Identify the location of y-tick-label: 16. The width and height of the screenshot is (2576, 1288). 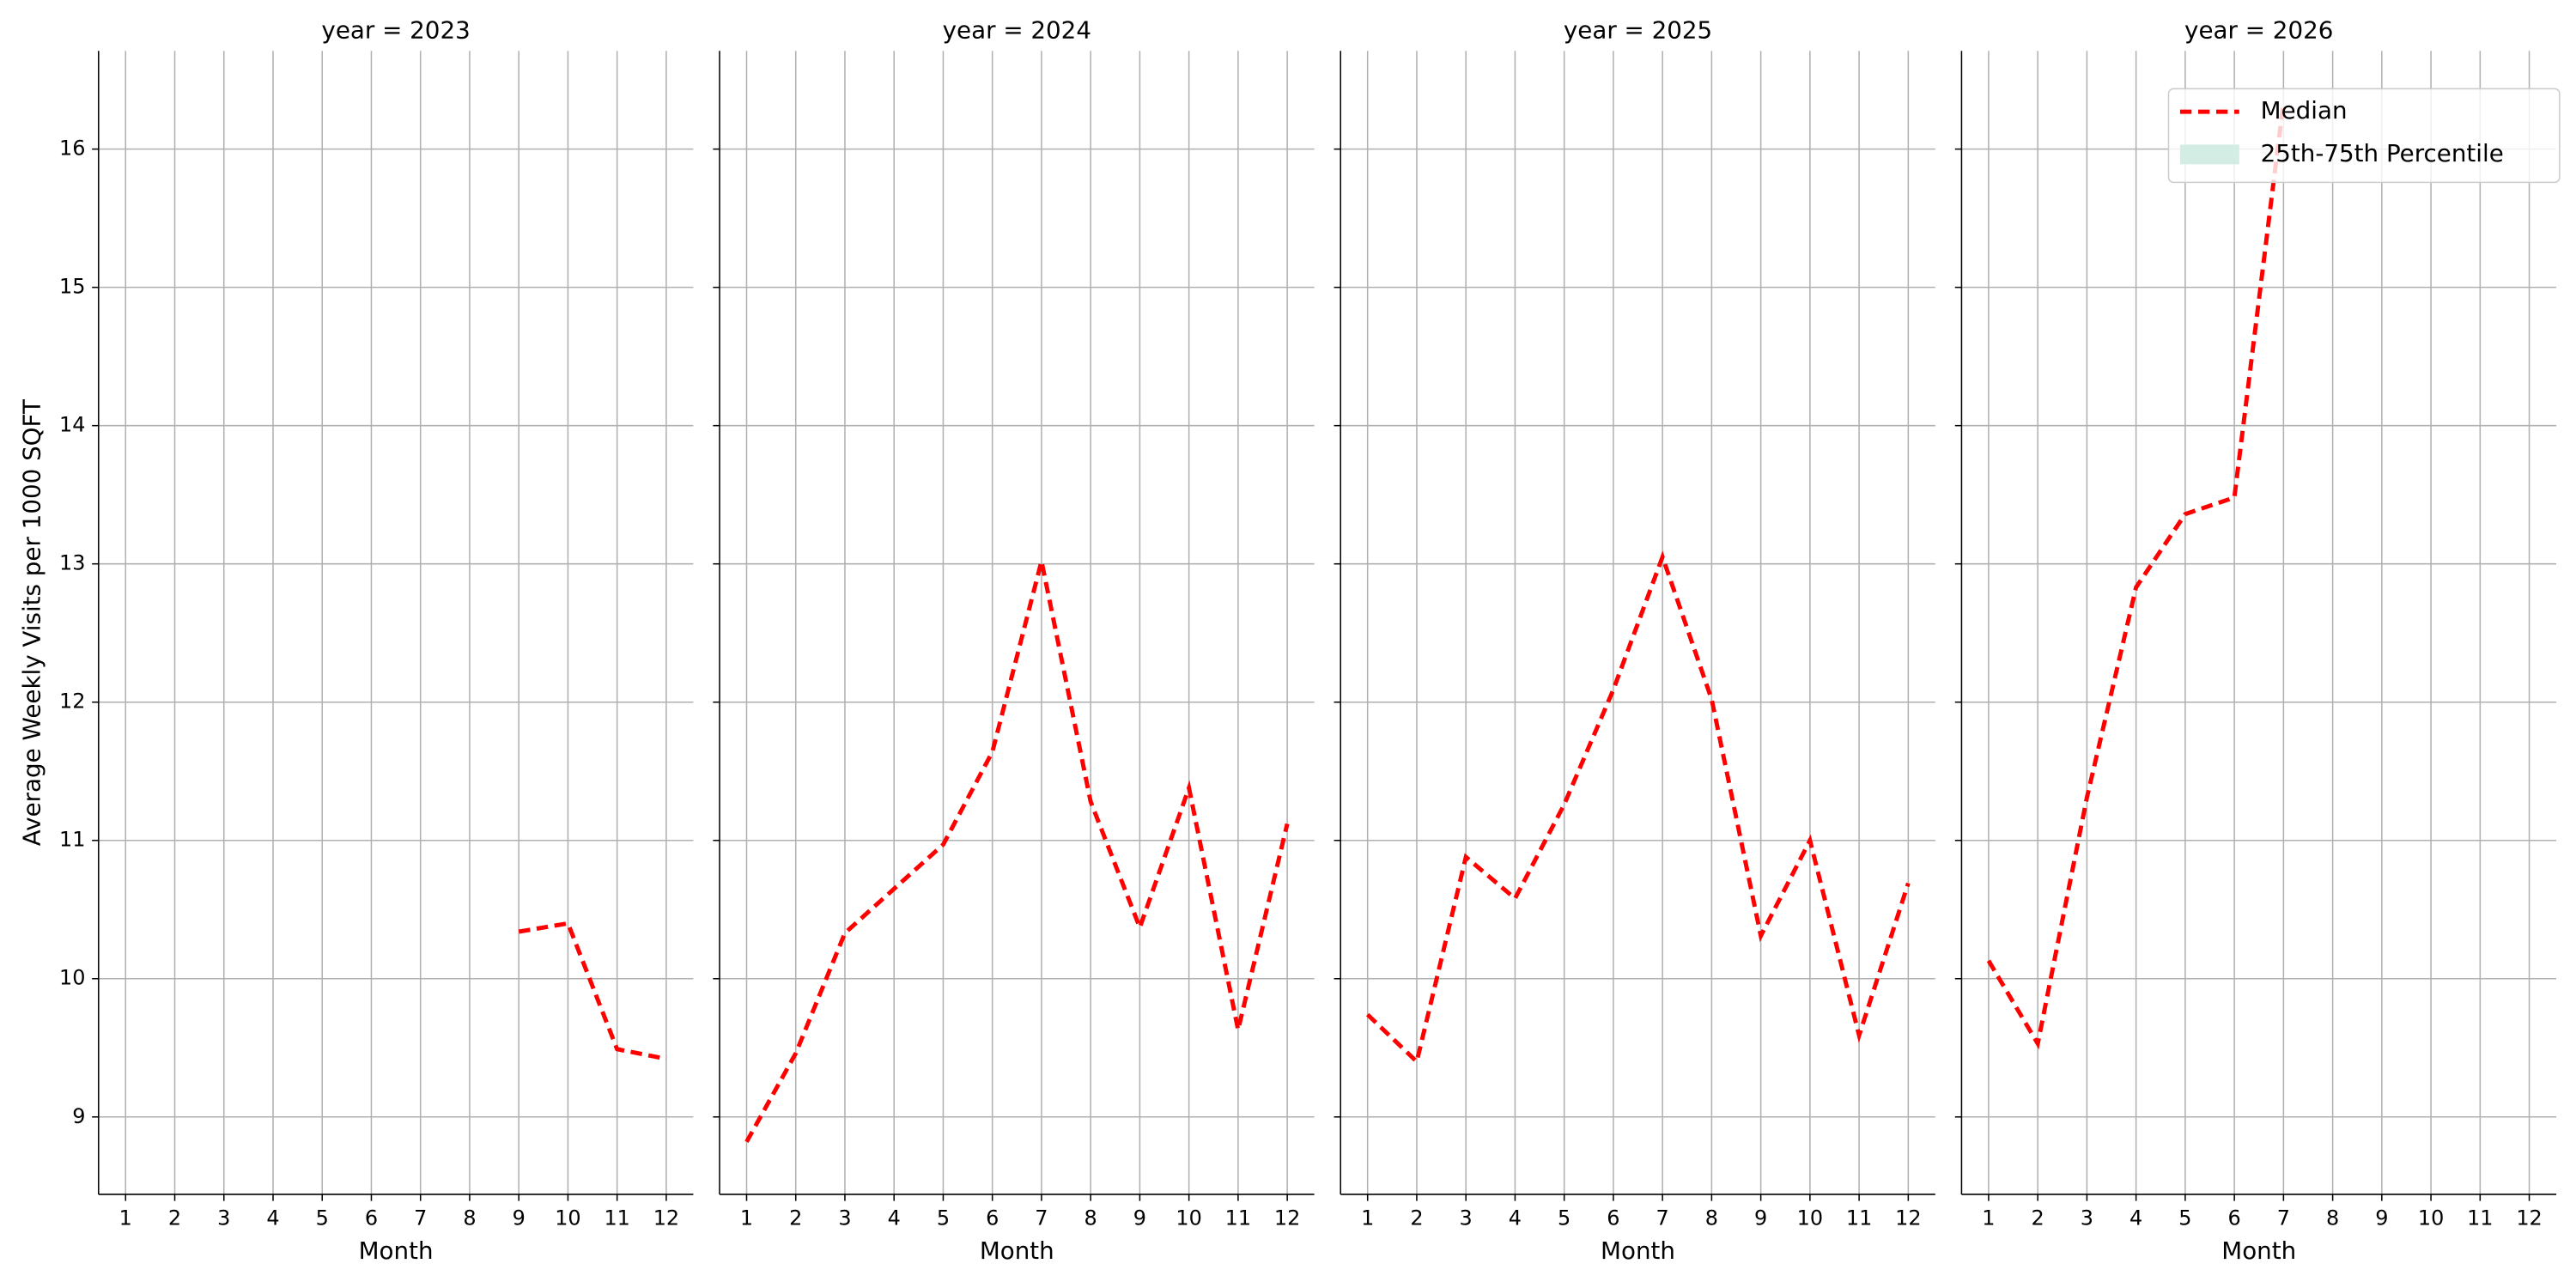
(72, 149).